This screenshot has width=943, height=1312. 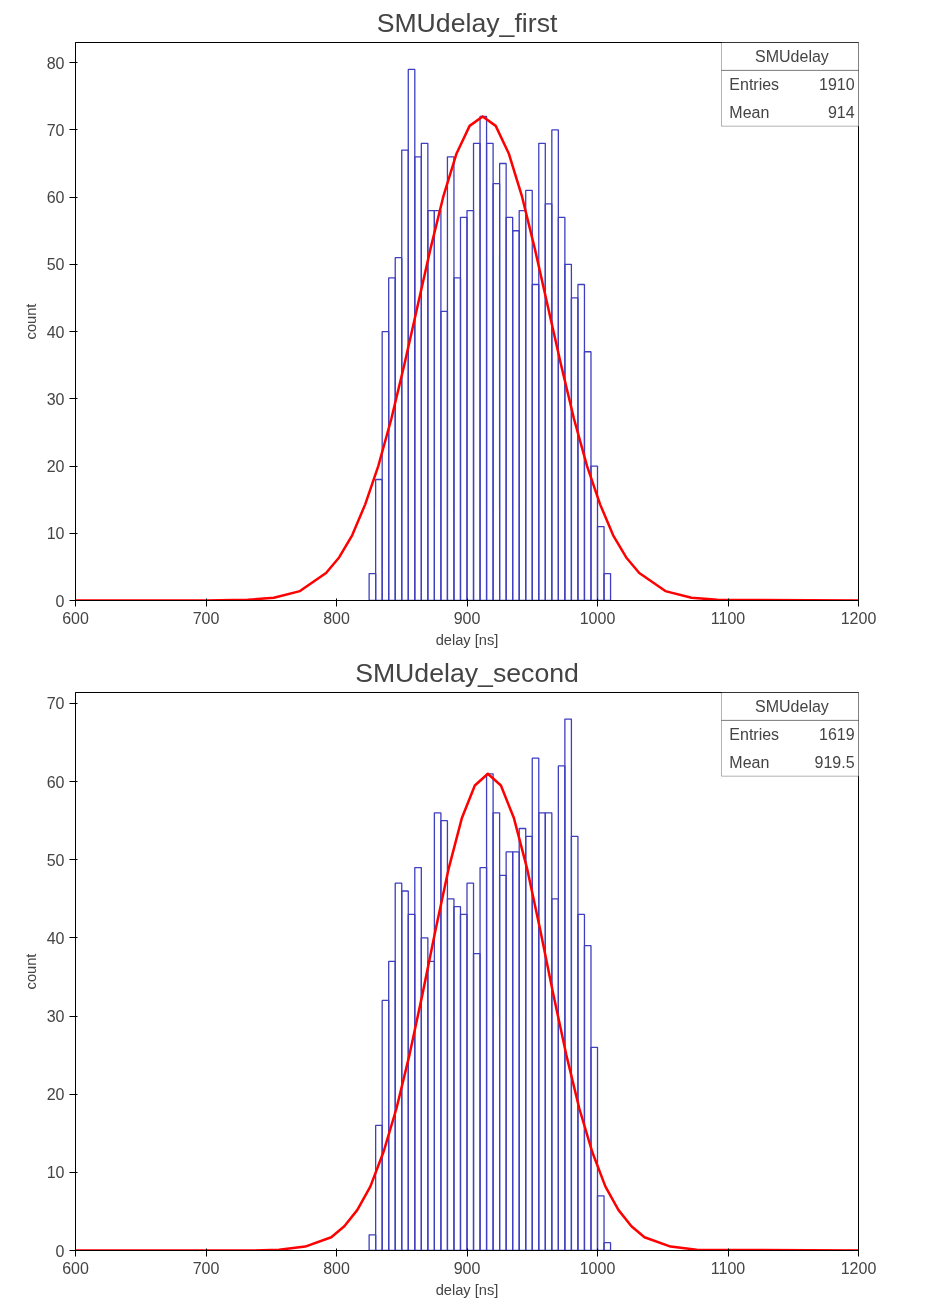 What do you see at coordinates (836, 85) in the screenshot?
I see `annotation: 1910` at bounding box center [836, 85].